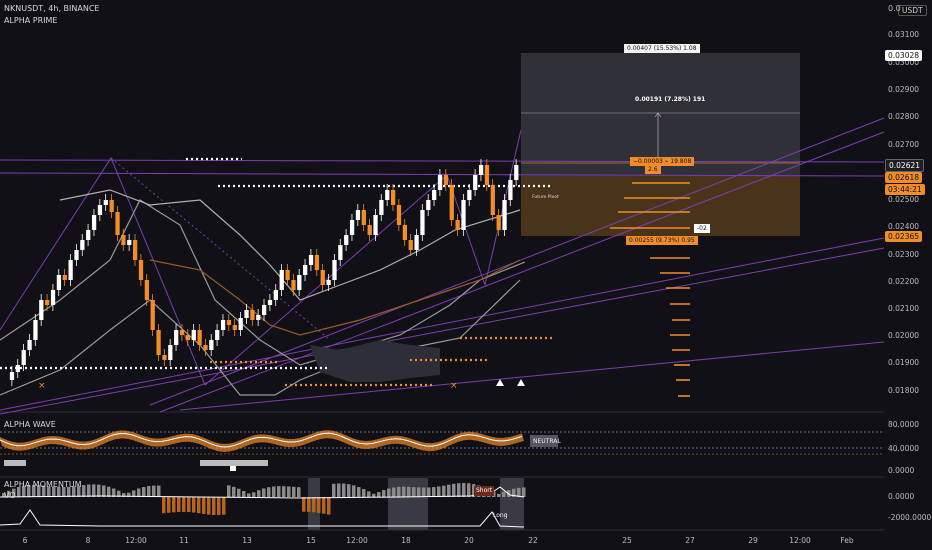 The image size is (932, 550). Describe the element at coordinates (662, 48) in the screenshot. I see `target-label: 0.00407 (15.53%) 1.08` at that location.